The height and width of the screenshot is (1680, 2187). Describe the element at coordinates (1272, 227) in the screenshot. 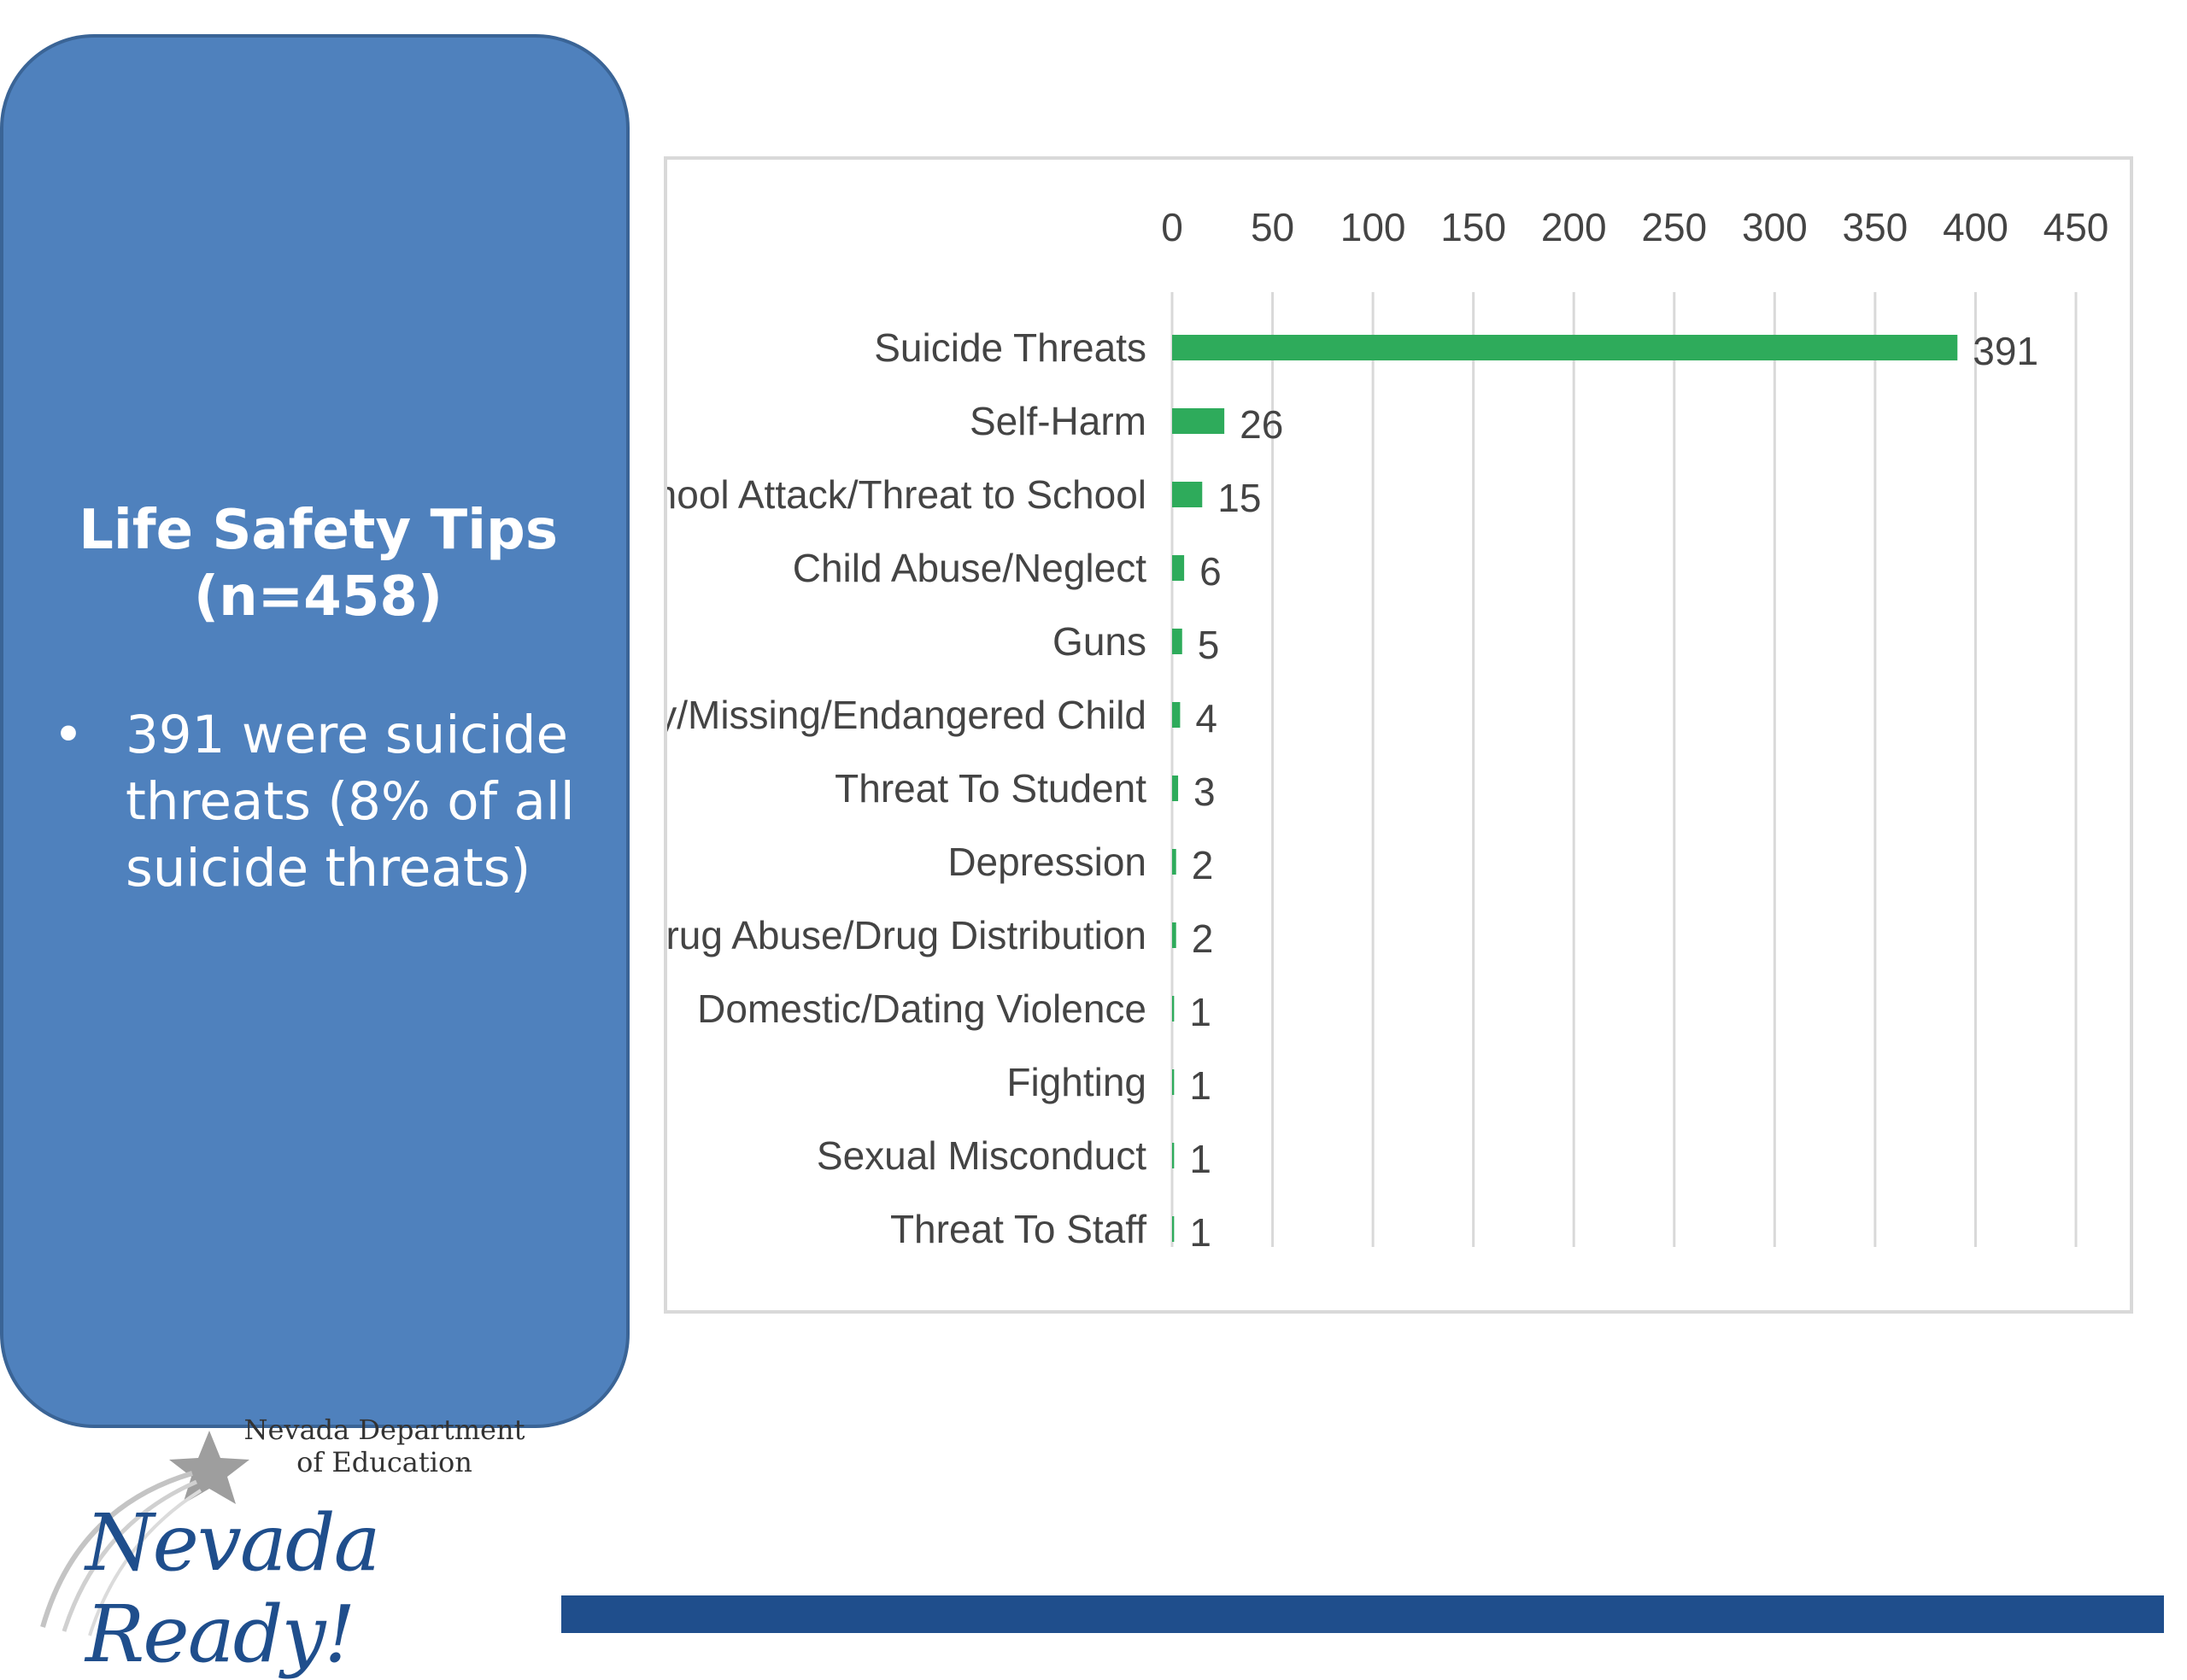

I see `x-tick-label: 50` at that location.